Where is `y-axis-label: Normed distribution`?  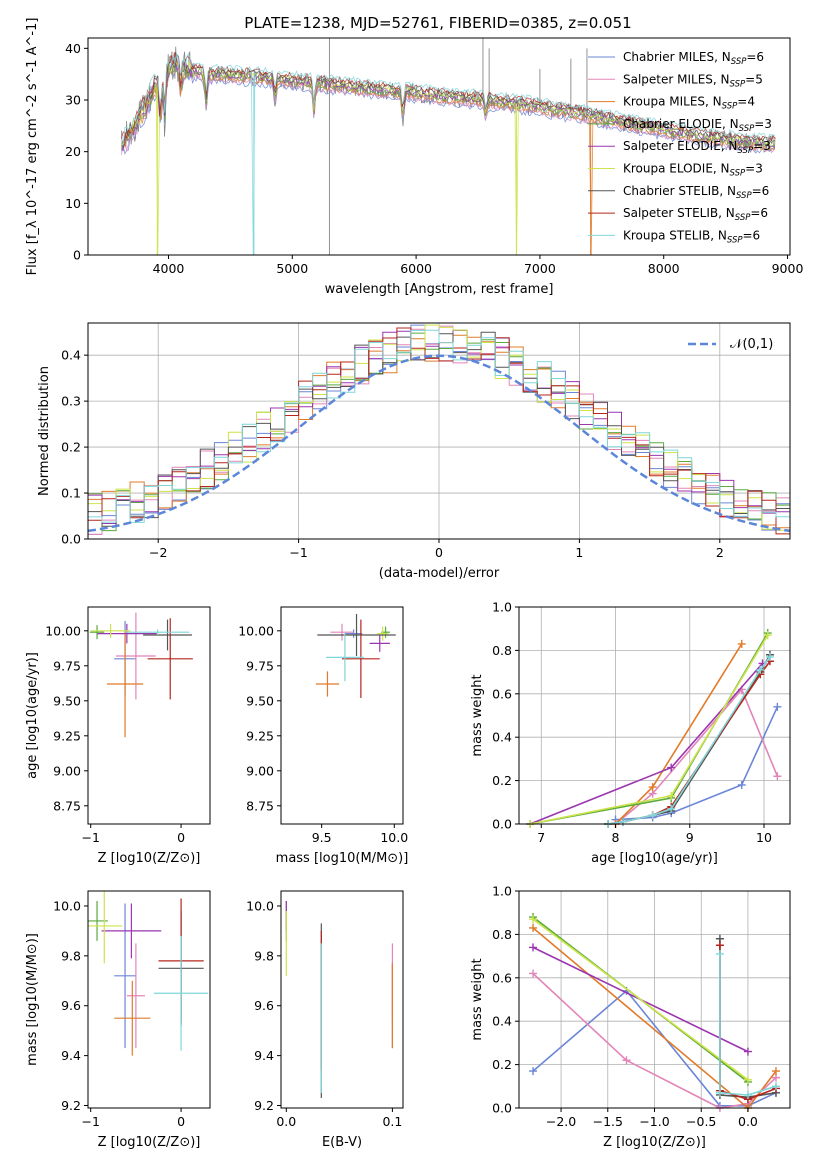
y-axis-label: Normed distribution is located at coordinates (44, 431).